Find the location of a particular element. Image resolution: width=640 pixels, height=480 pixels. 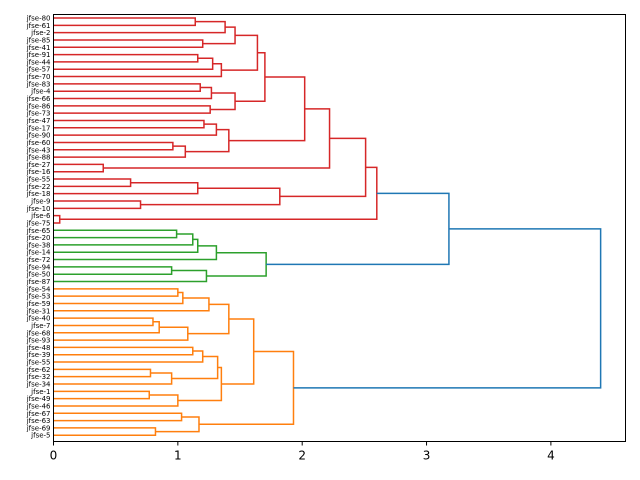

leaf-label: jfse-55 is located at coordinates (38, 180).